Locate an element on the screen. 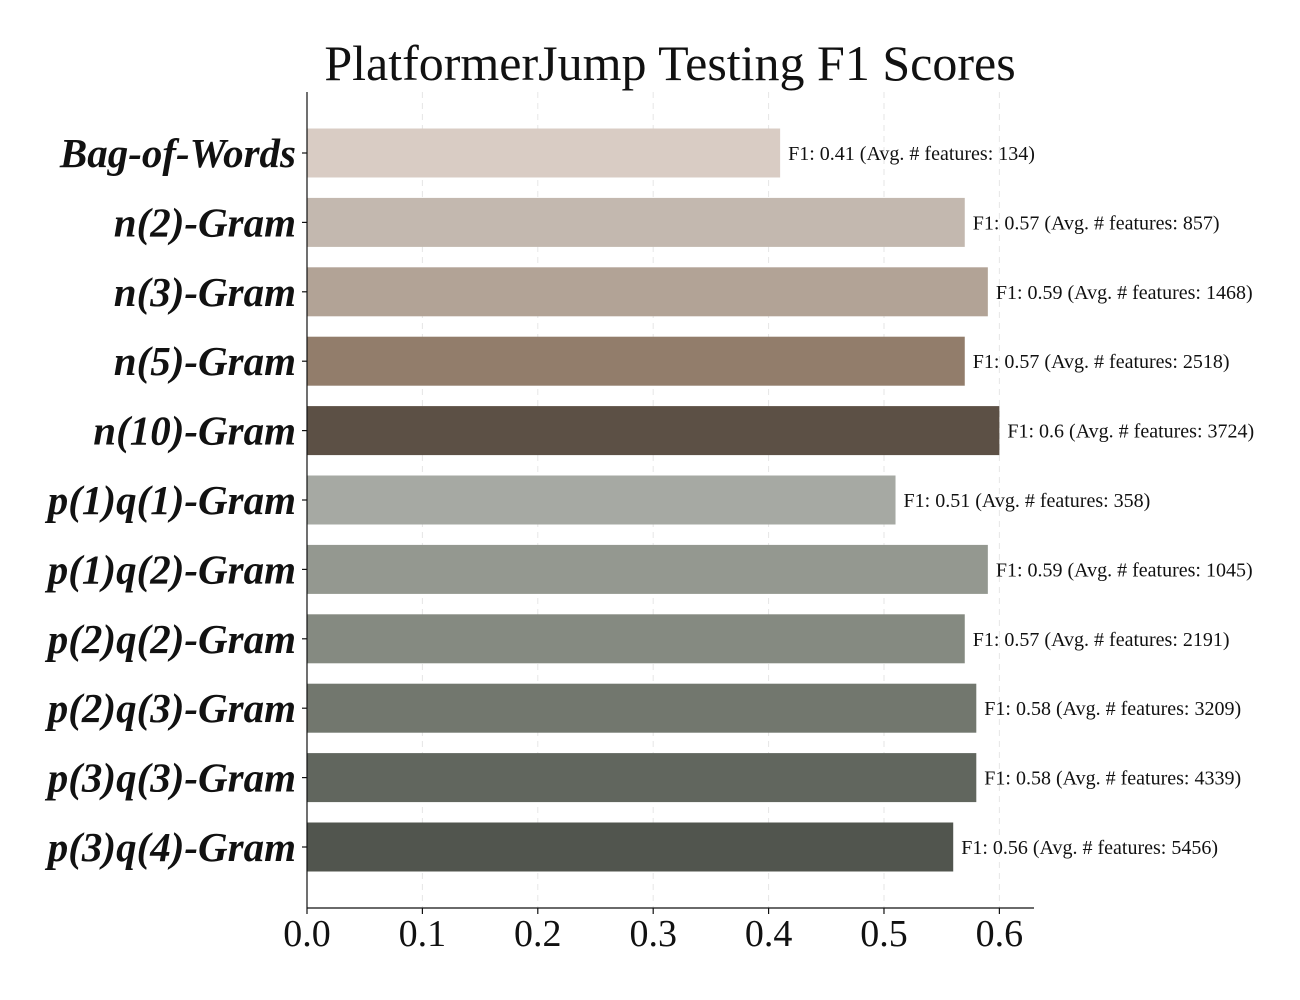  data-label: F1: 0.58 (Avg. # features: 4339) is located at coordinates (1112, 779).